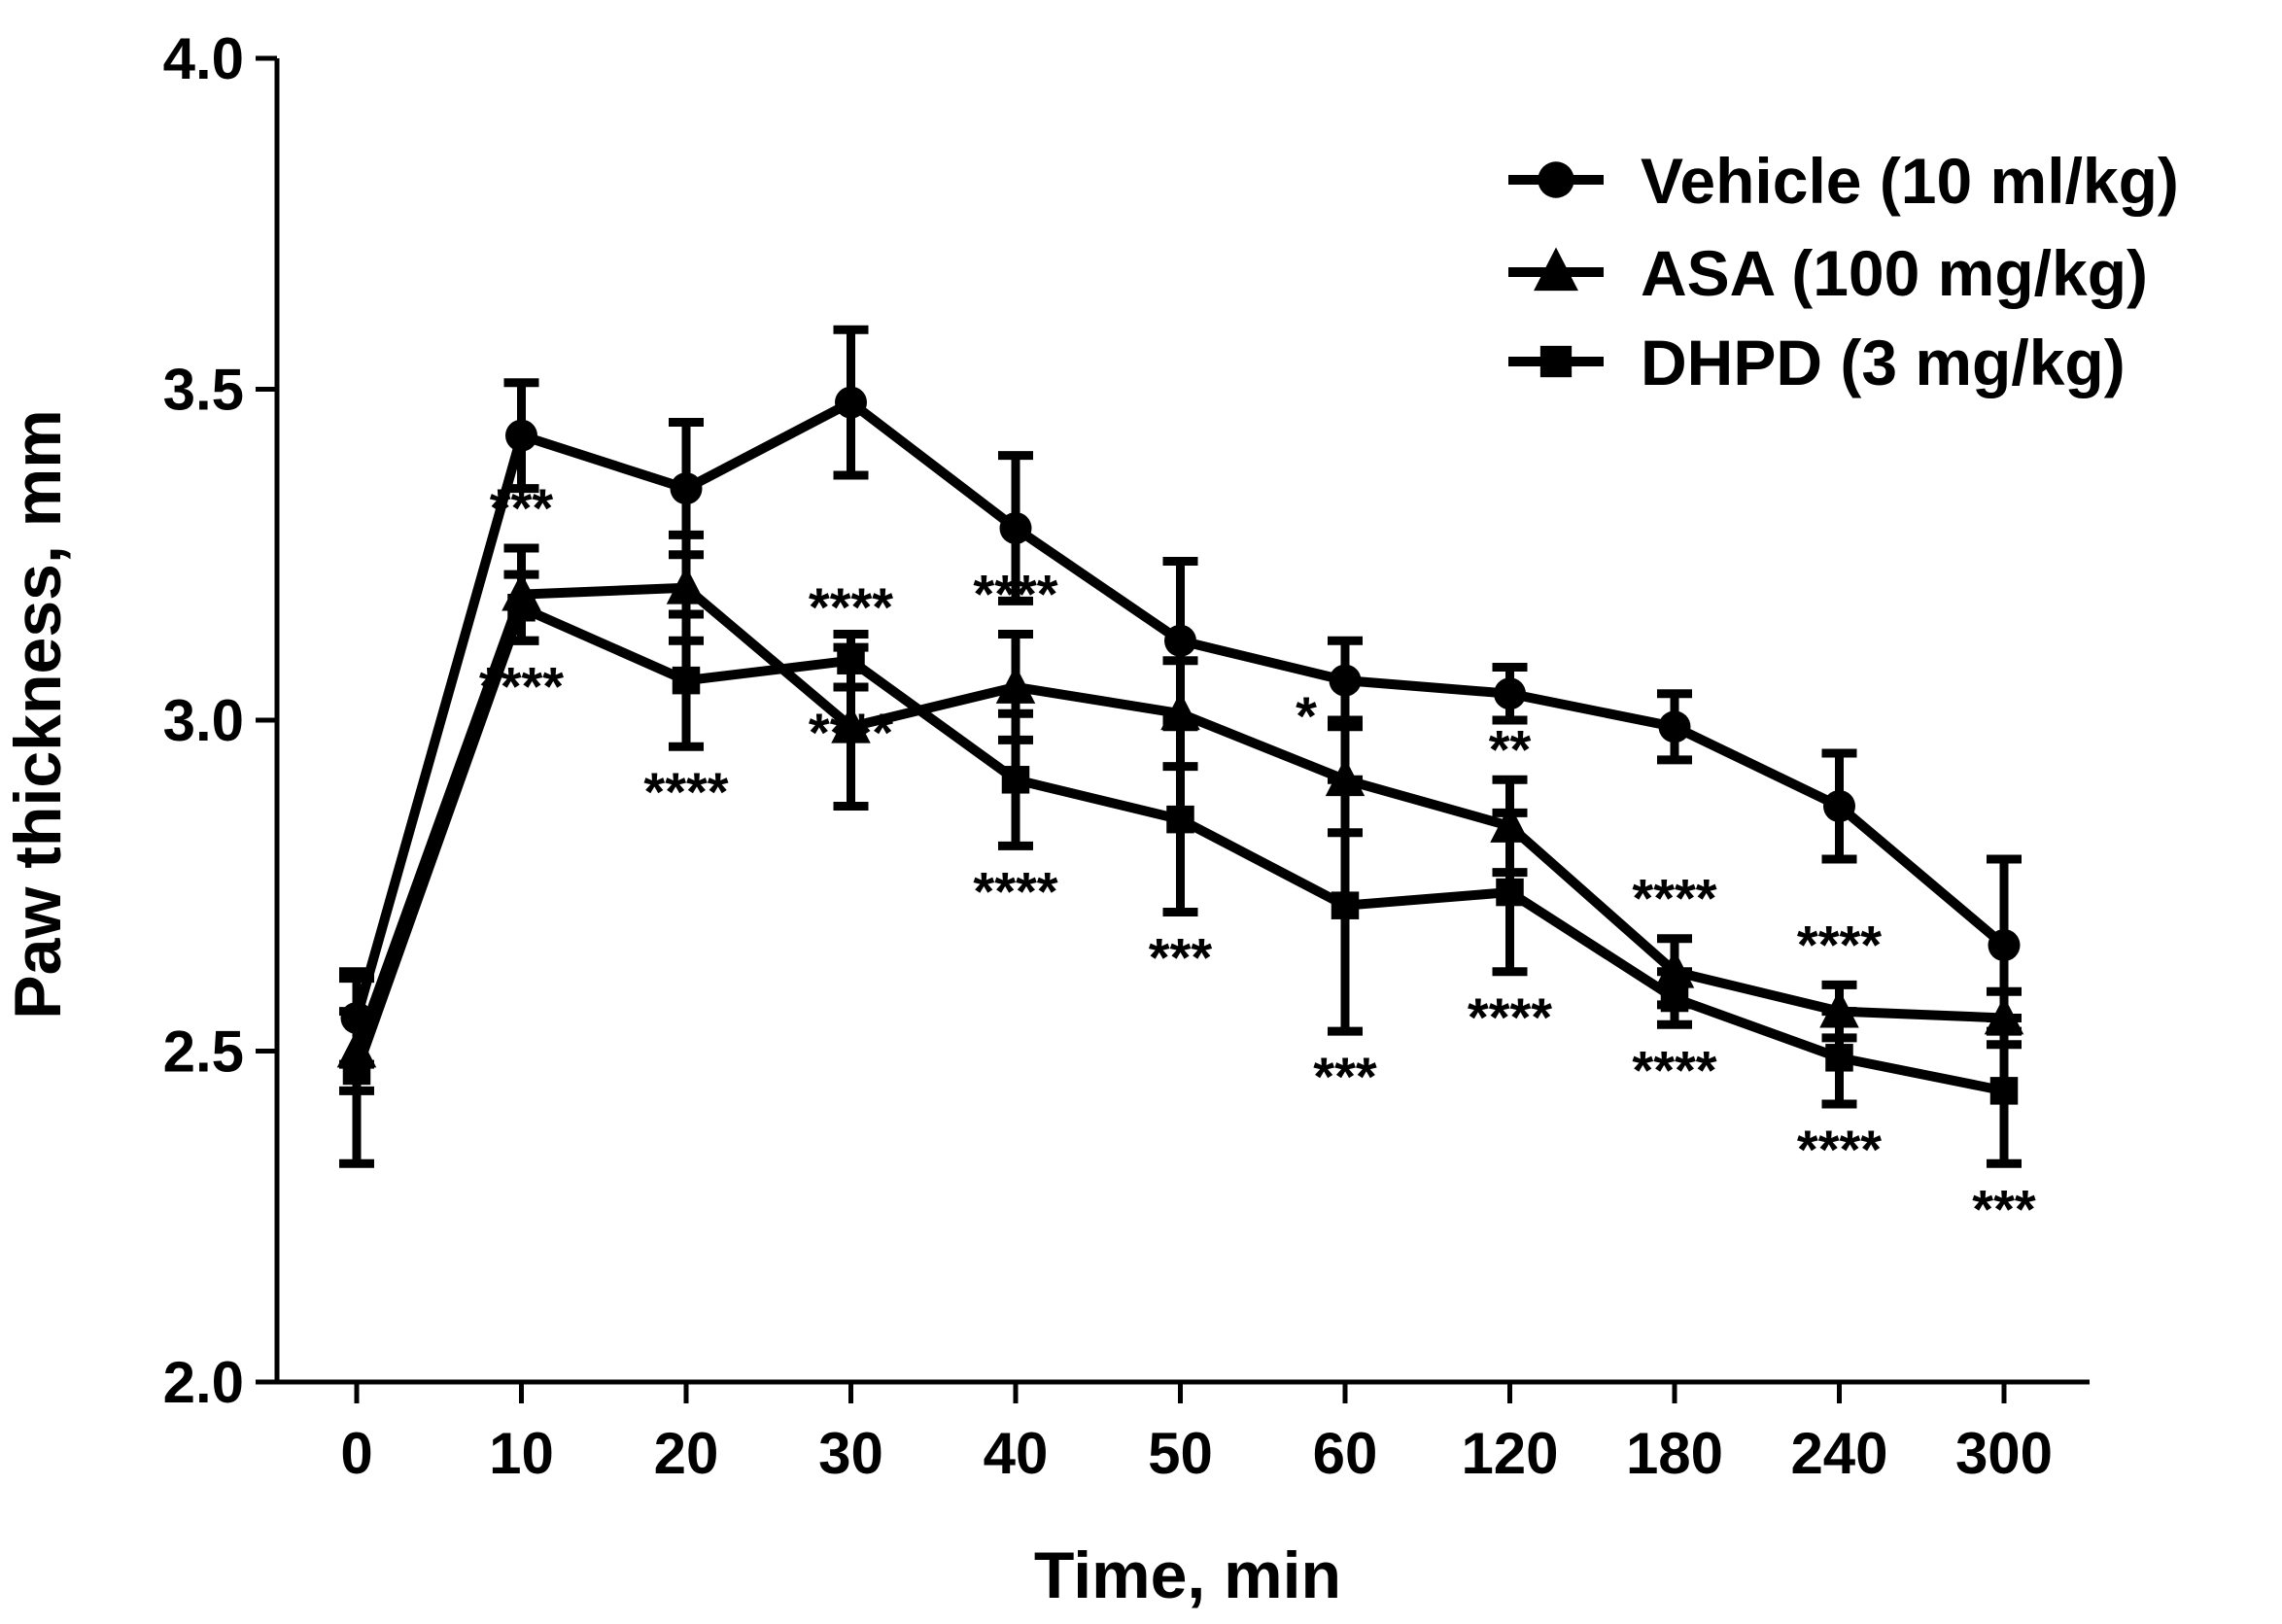 This screenshot has width=2282, height=1624. I want to click on x-tick-label: 240, so click(1838, 1453).